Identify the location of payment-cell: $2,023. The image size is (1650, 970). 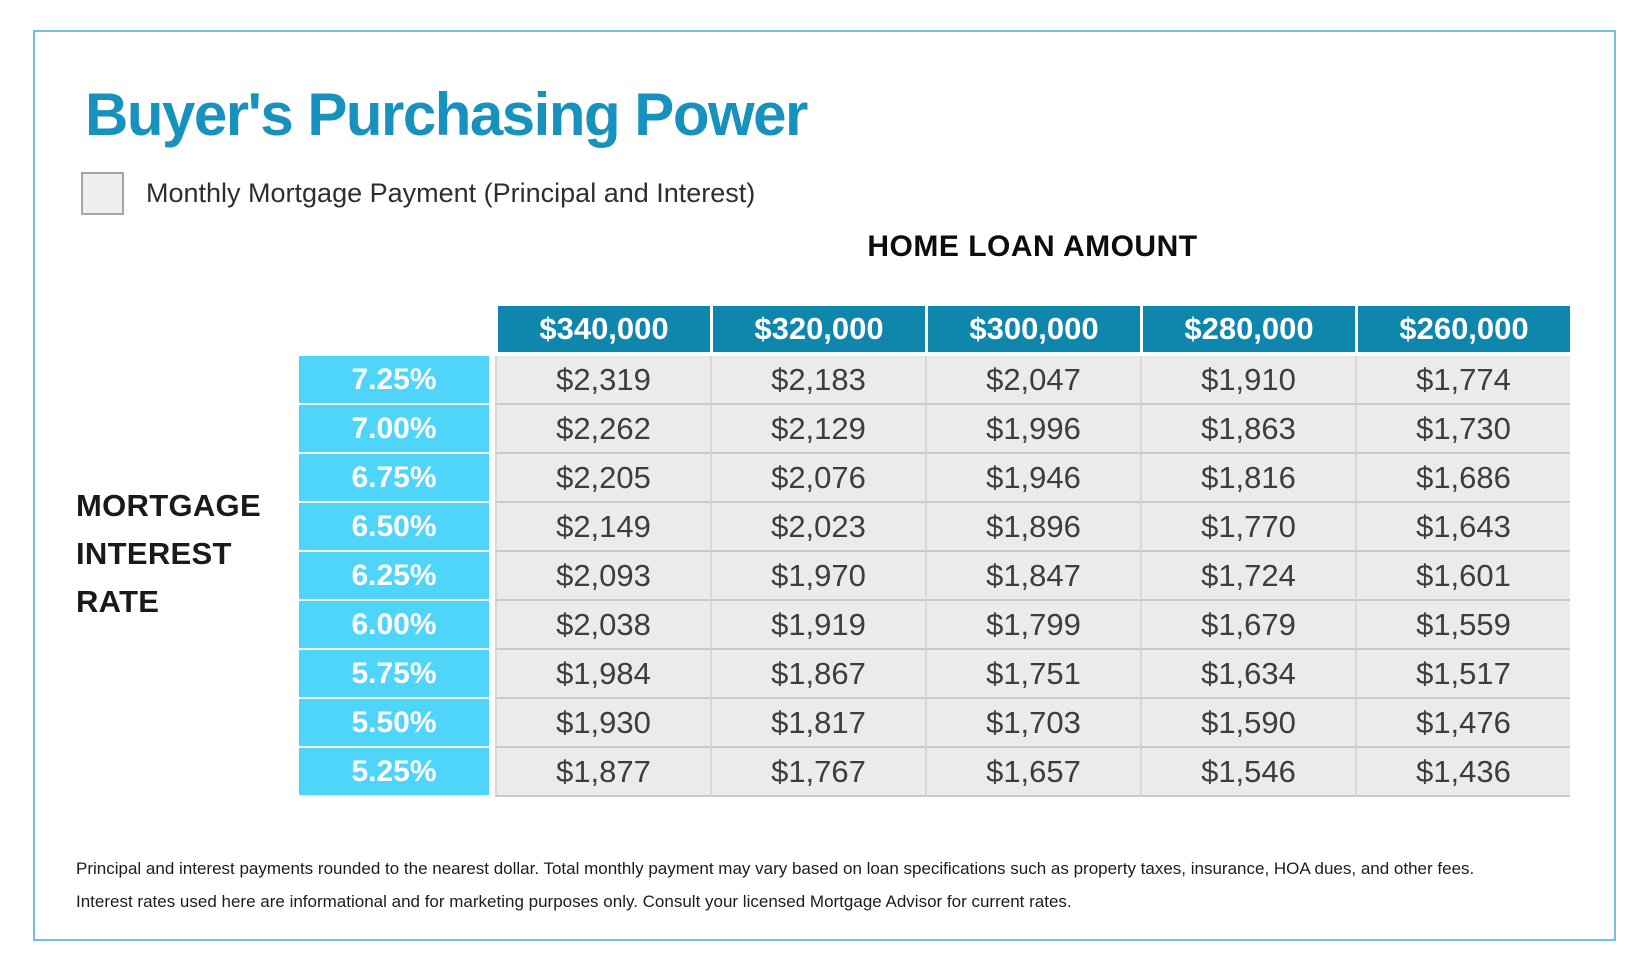
(817, 527).